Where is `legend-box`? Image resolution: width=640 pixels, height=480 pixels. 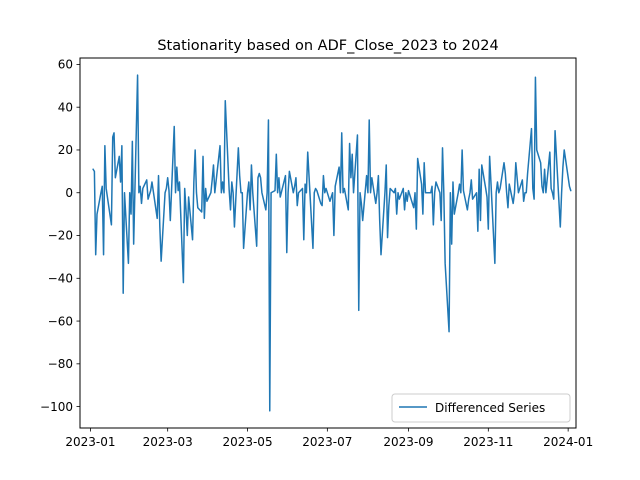
legend-box is located at coordinates (481, 408).